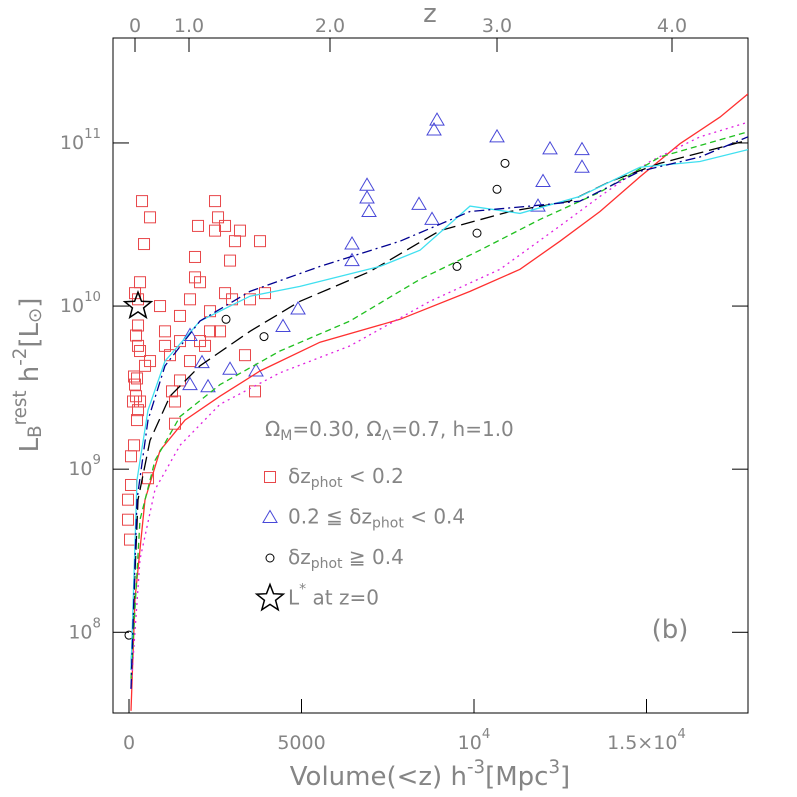 This screenshot has height=797, width=797. I want to click on x2-axis-label: z, so click(430, 14).